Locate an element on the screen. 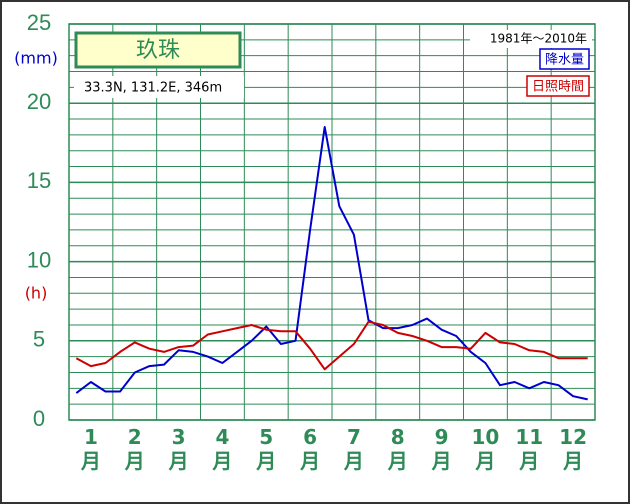 The height and width of the screenshot is (504, 630). x-tick-label: 12 月 is located at coordinates (573, 449).